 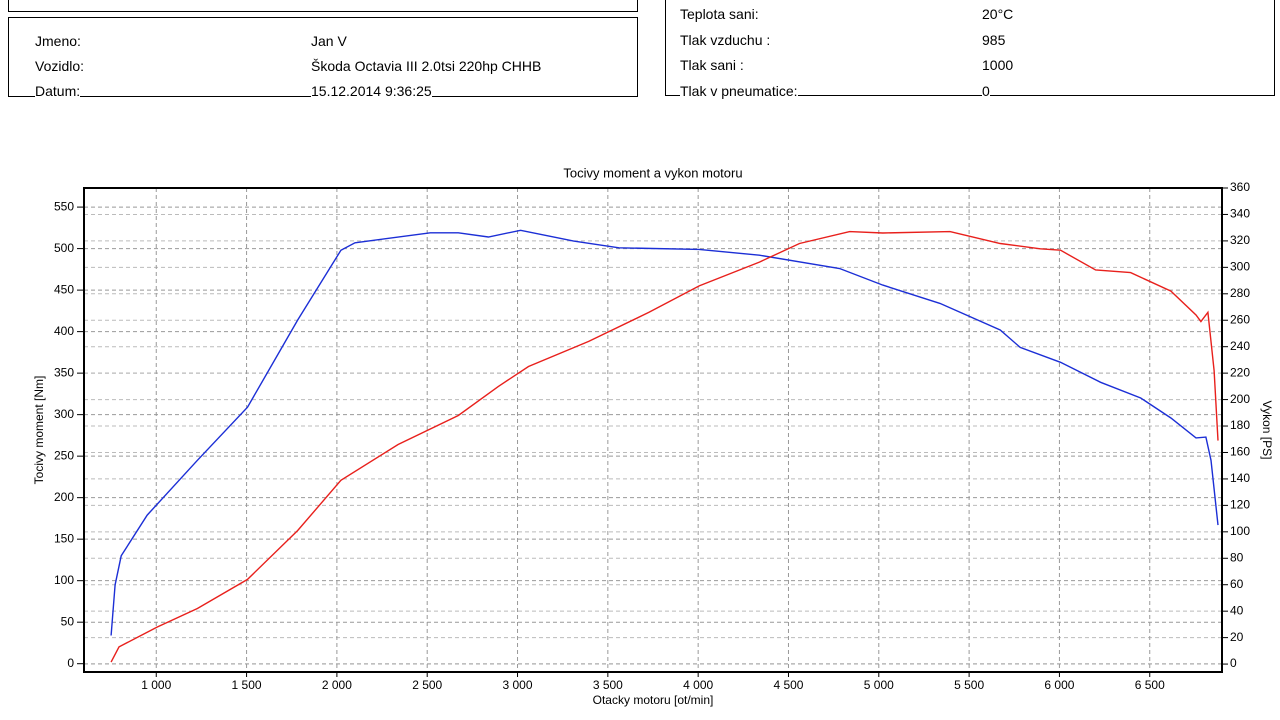 What do you see at coordinates (1240, 372) in the screenshot?
I see `y2-tick-label: 220` at bounding box center [1240, 372].